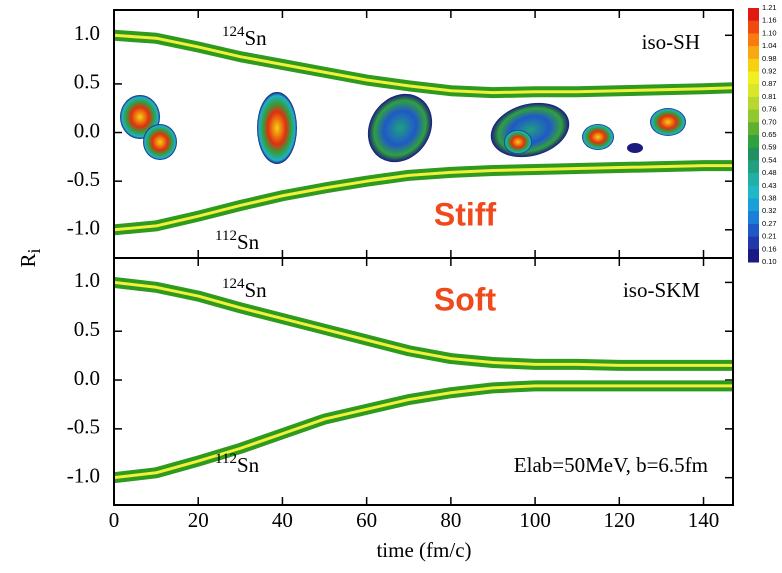 This screenshot has width=782, height=573. What do you see at coordinates (769, 121) in the screenshot?
I see `colorbar-label: 0.70` at bounding box center [769, 121].